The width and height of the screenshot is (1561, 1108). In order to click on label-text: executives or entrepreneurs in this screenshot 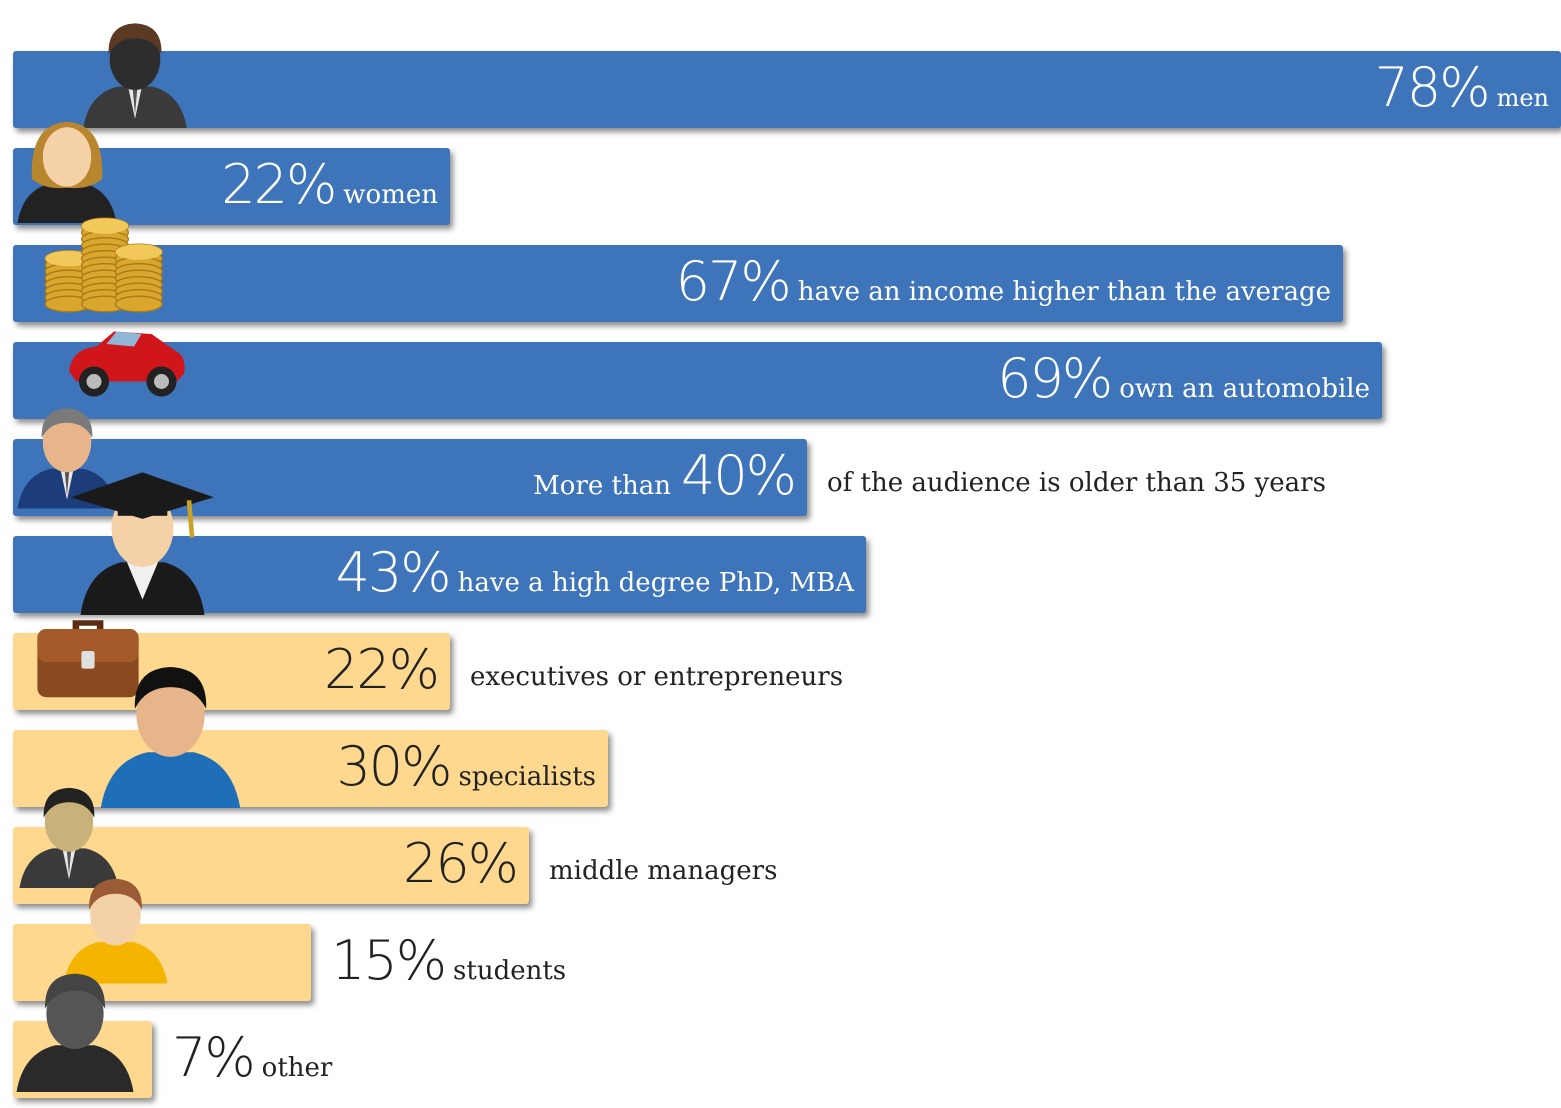, I will do `click(657, 677)`.